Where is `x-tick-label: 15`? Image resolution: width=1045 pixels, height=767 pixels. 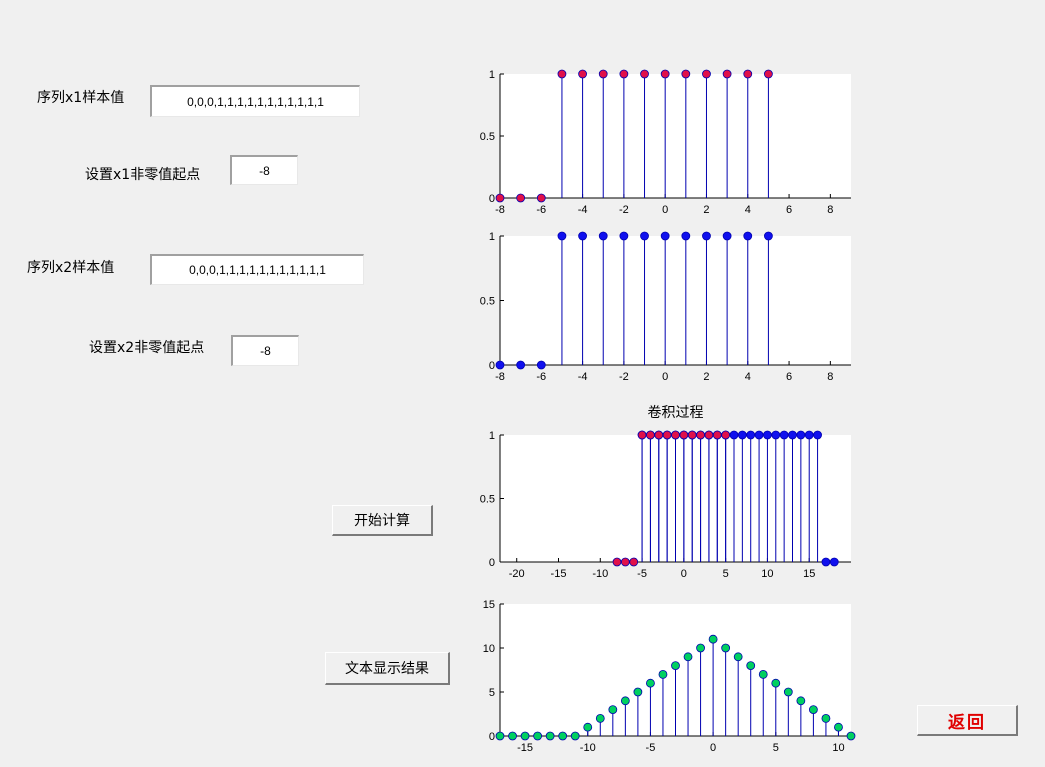 x-tick-label: 15 is located at coordinates (809, 574).